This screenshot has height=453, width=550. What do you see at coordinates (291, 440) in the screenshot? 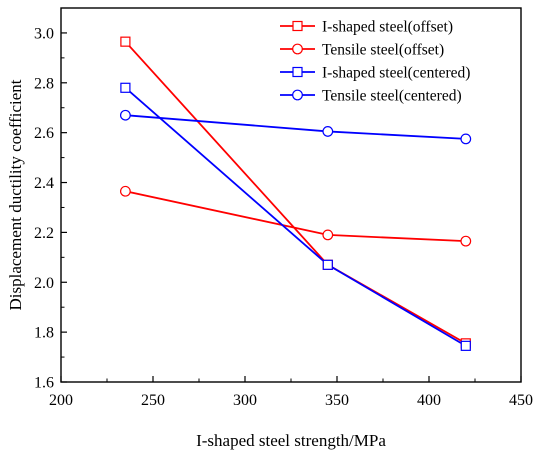
I see `x-axis-title: I-shaped steel strength/MPa` at bounding box center [291, 440].